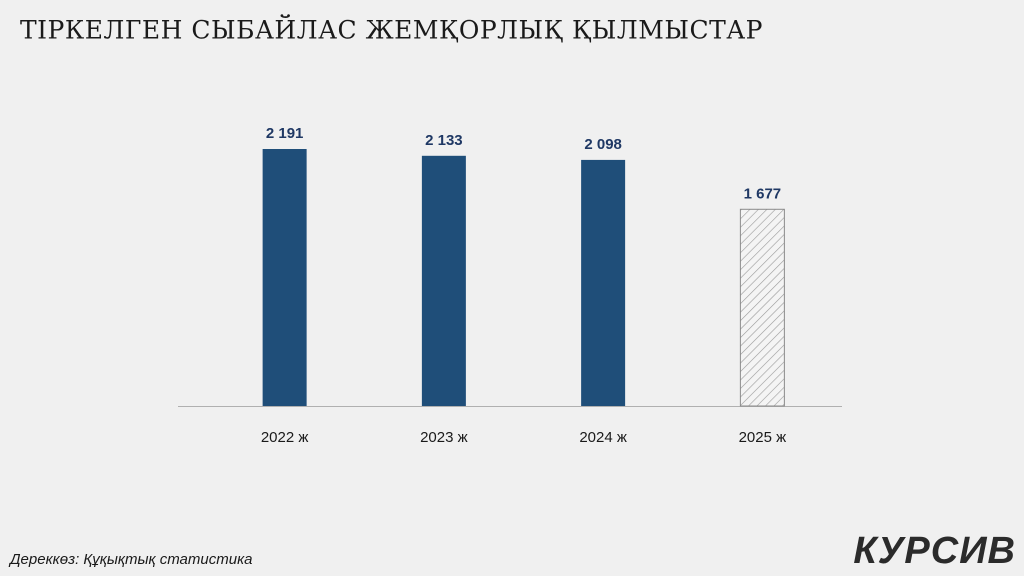  What do you see at coordinates (934, 551) in the screenshot?
I see `logo: КУРСИВ` at bounding box center [934, 551].